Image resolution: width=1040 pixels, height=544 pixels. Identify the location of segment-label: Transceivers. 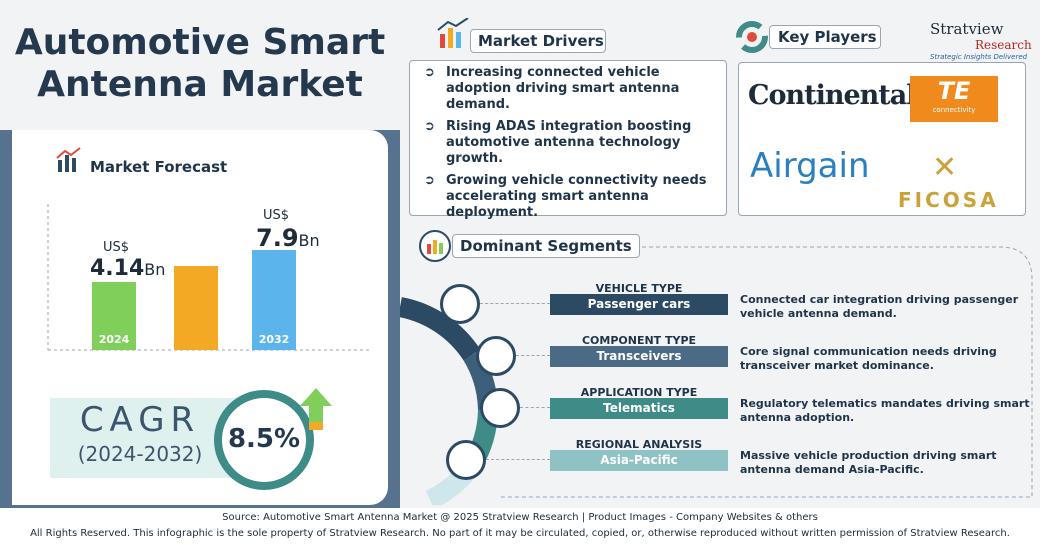
(639, 356).